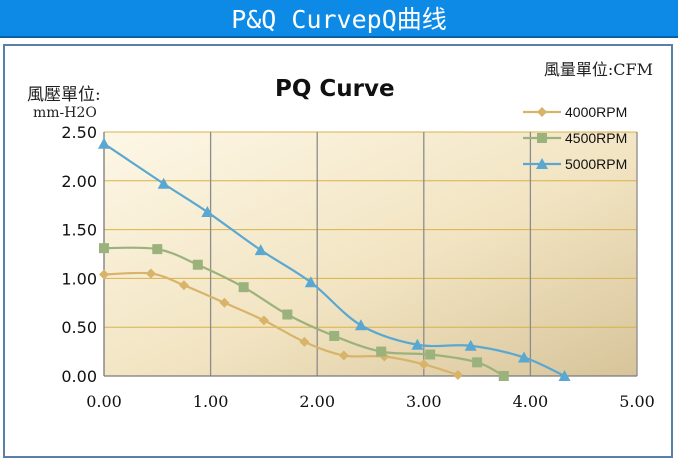  I want to click on legend-item-5000rpm: 5000RPM, so click(575, 164).